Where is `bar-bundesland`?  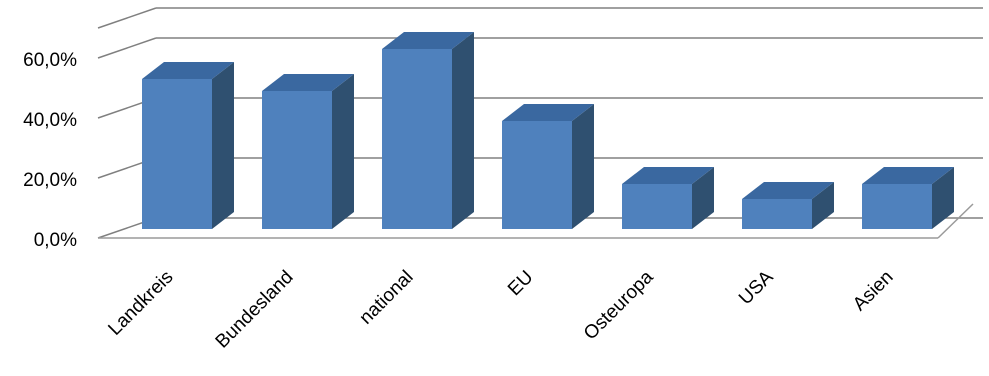 bar-bundesland is located at coordinates (308, 151).